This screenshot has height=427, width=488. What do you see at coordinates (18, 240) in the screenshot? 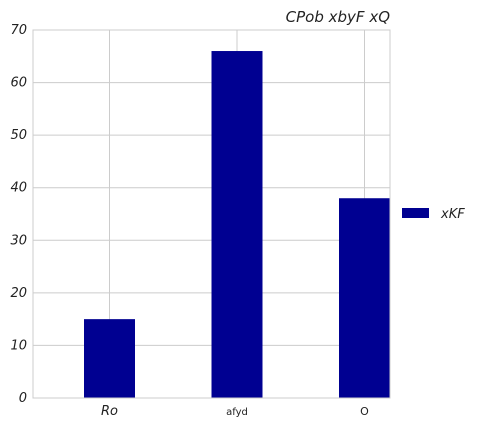
I see `y-tick-label: 30` at bounding box center [18, 240].